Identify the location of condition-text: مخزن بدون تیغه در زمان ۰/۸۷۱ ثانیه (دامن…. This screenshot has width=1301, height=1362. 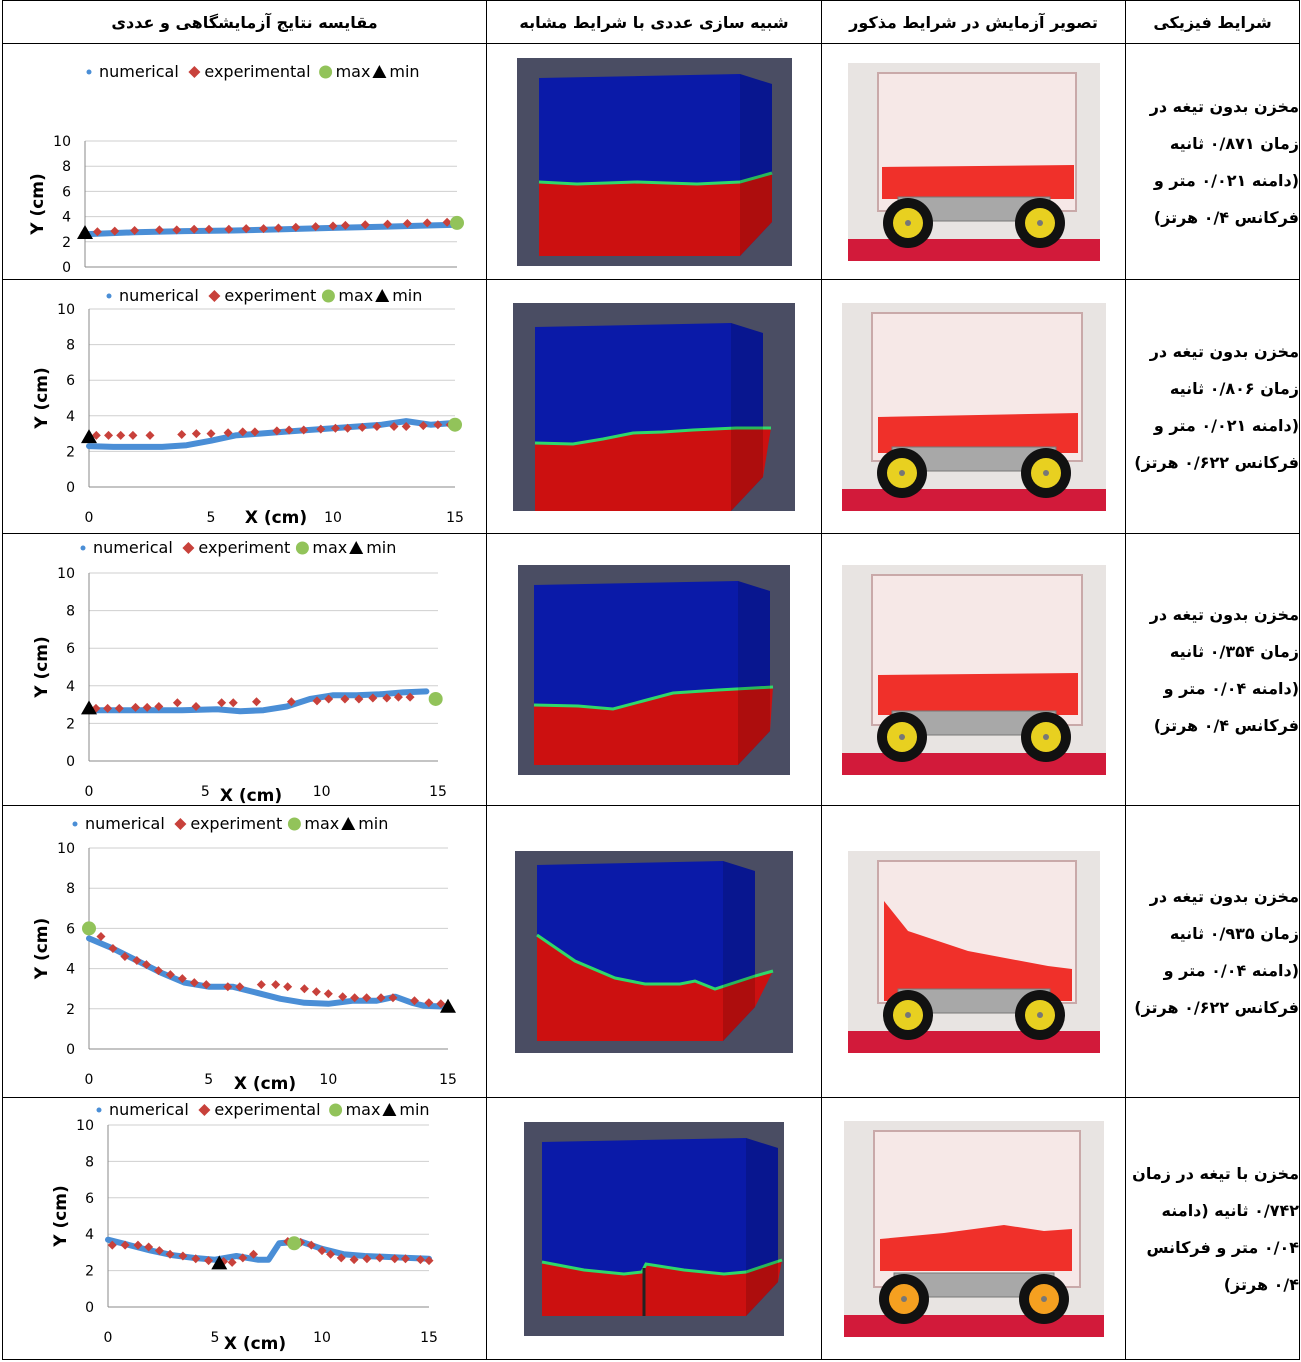
(1212, 161).